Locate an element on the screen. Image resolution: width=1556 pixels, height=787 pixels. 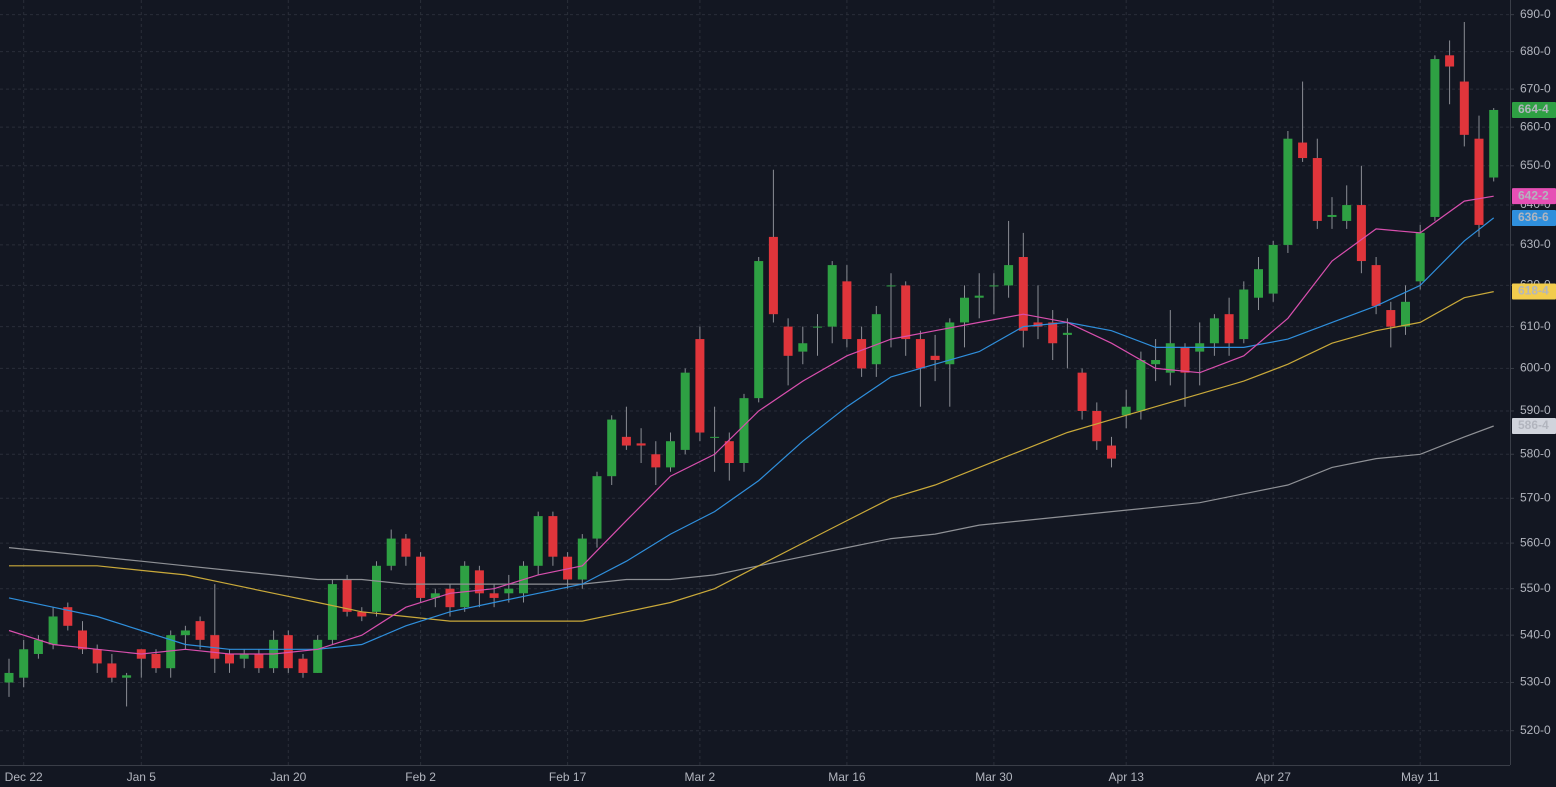
y-tick-label: 530-0 is located at coordinates (1535, 682).